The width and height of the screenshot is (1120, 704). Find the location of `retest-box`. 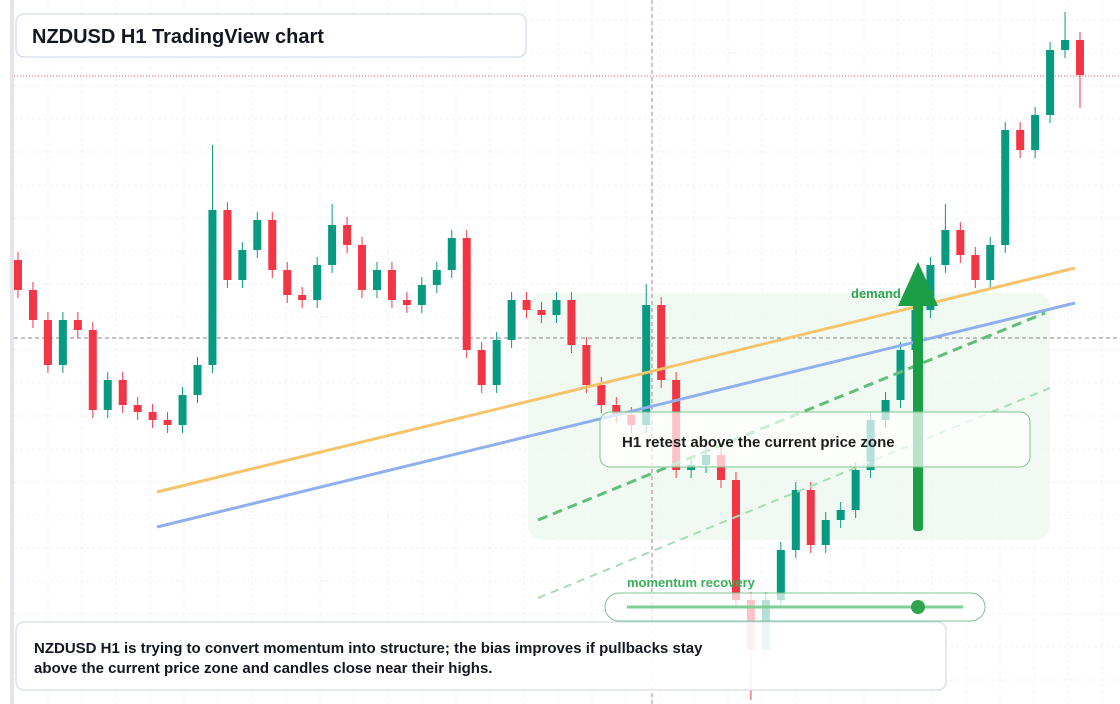

retest-box is located at coordinates (815, 439).